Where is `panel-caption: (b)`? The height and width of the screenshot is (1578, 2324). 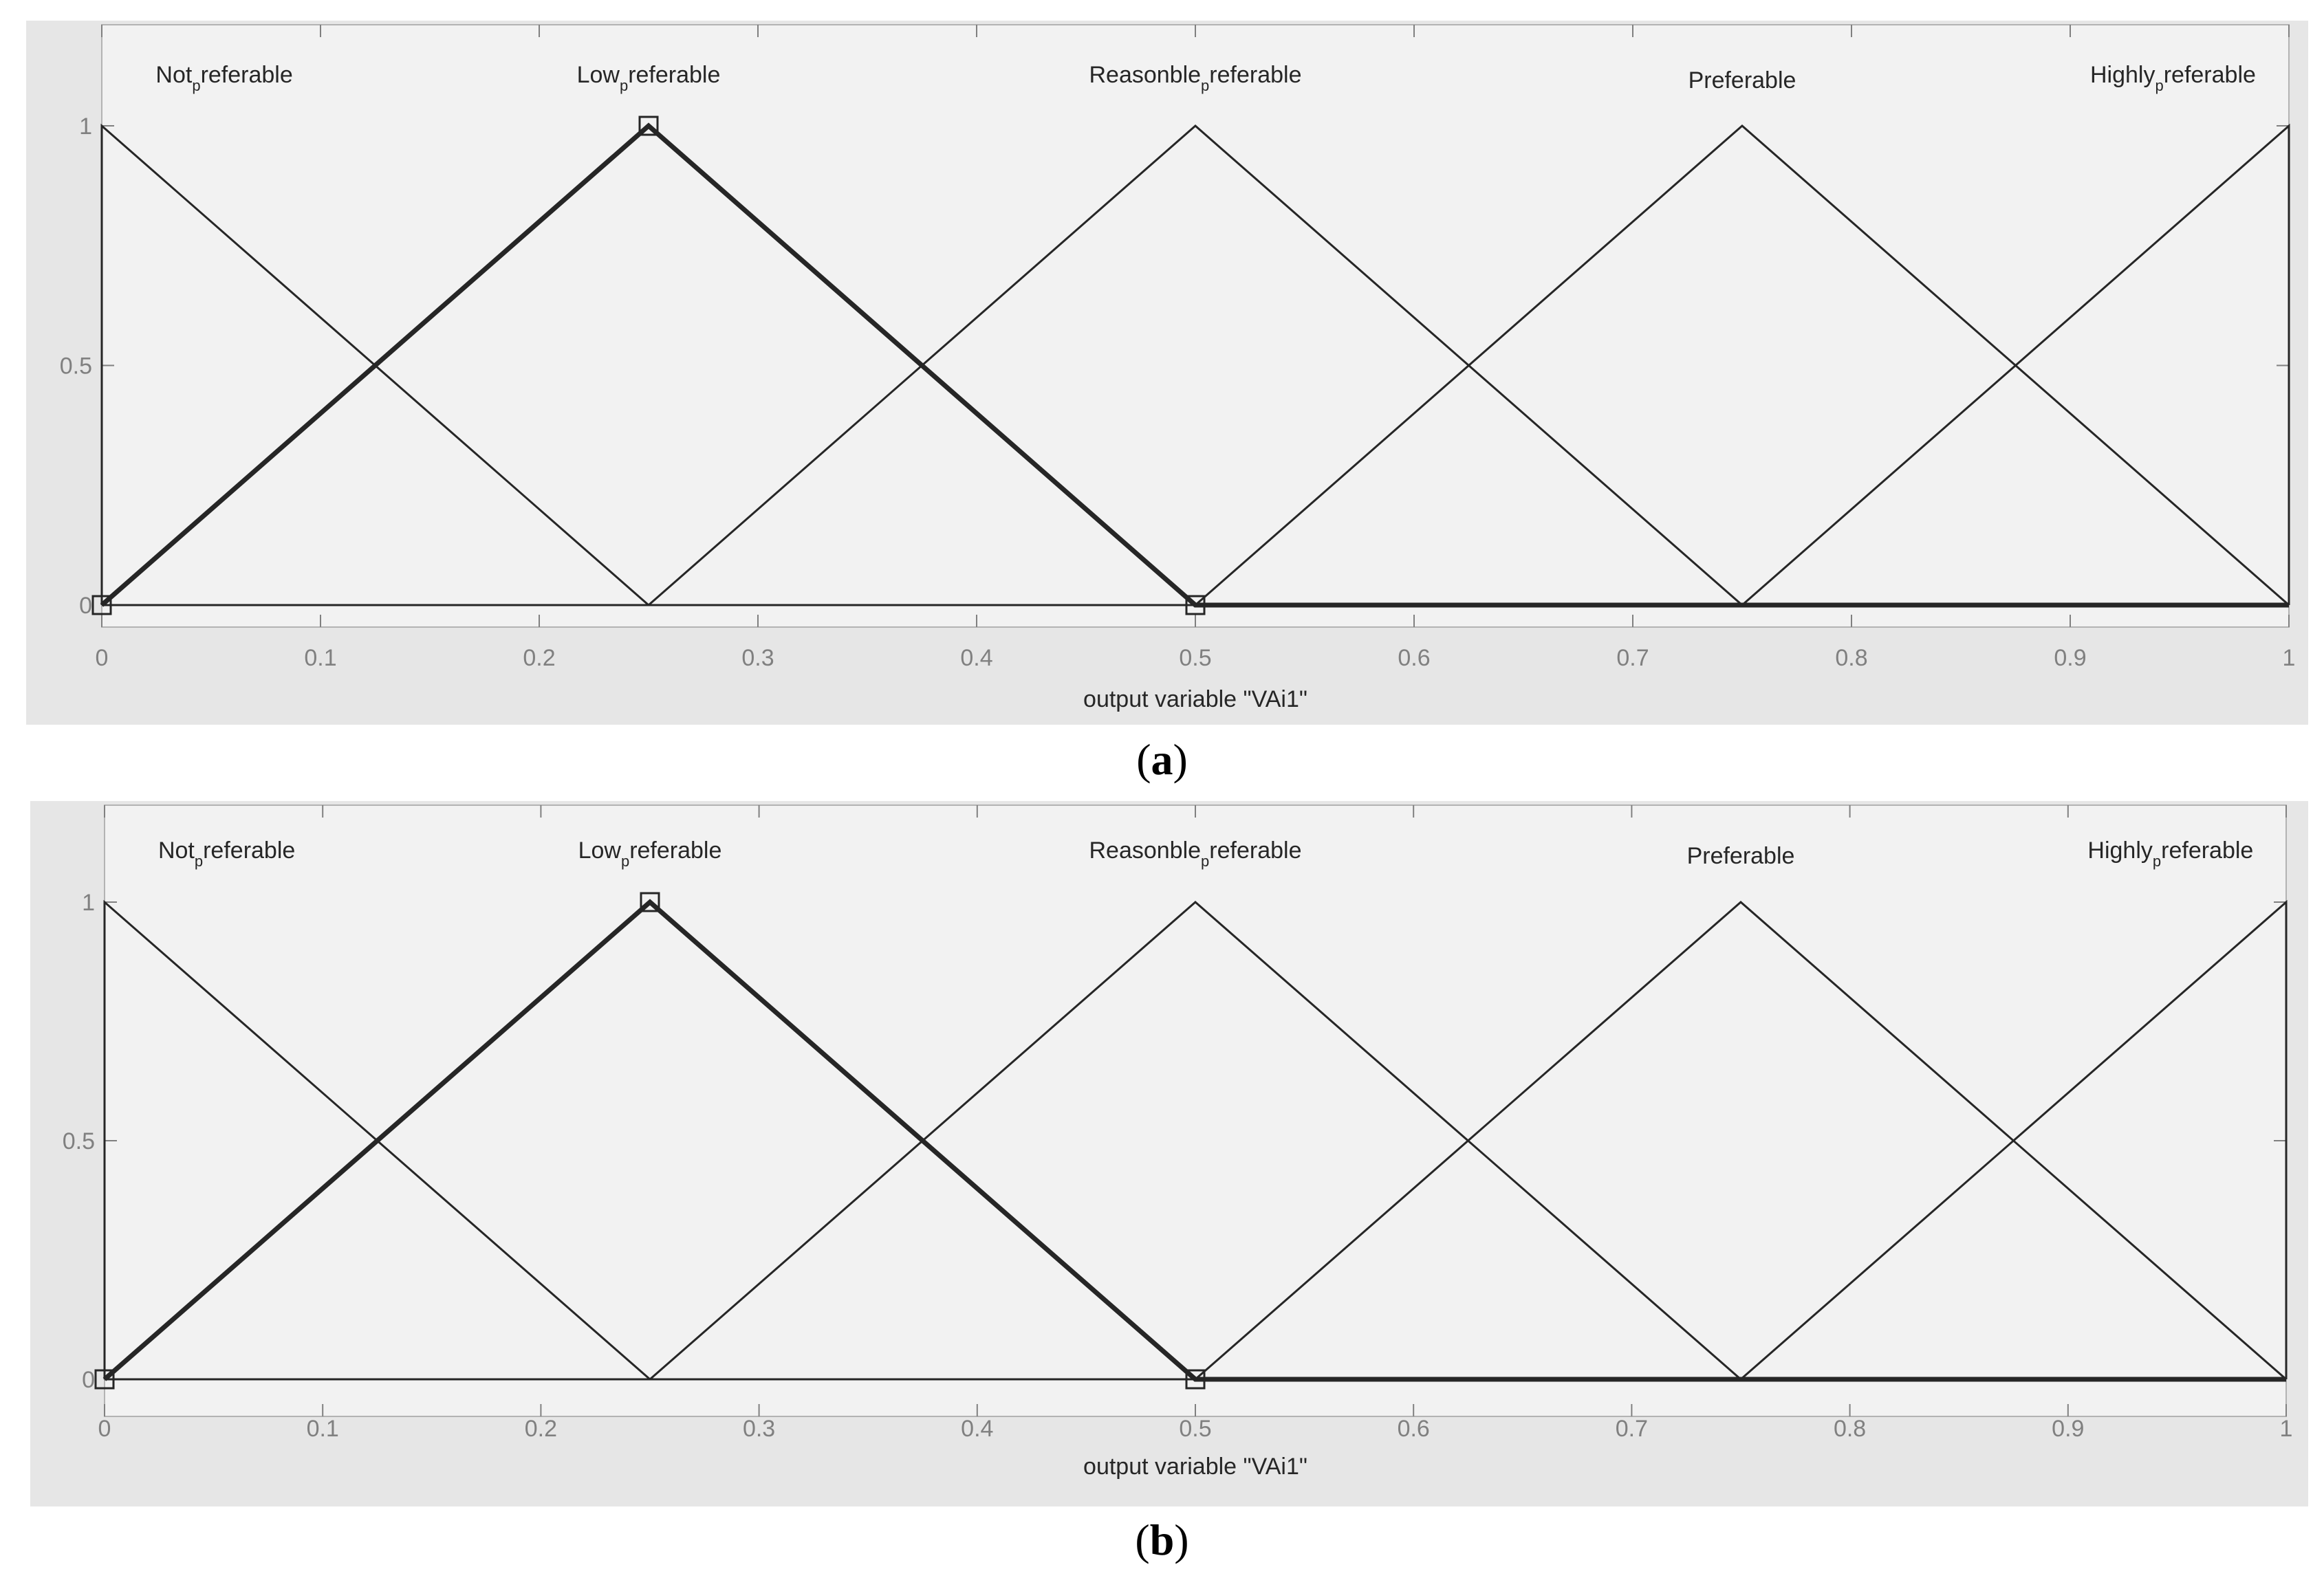 panel-caption: (b) is located at coordinates (1162, 1539).